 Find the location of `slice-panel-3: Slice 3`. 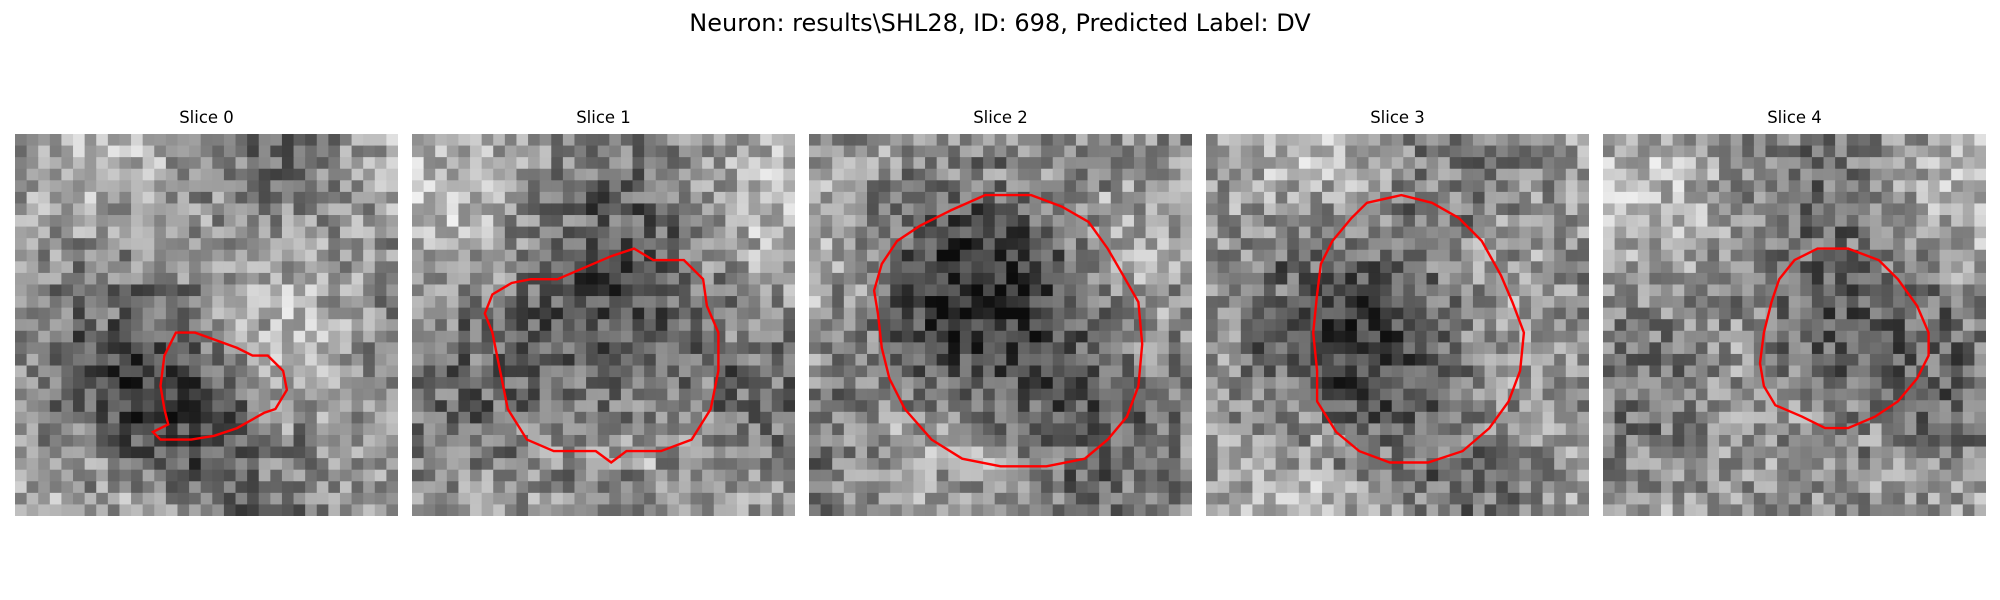

slice-panel-3: Slice 3 is located at coordinates (1397, 311).